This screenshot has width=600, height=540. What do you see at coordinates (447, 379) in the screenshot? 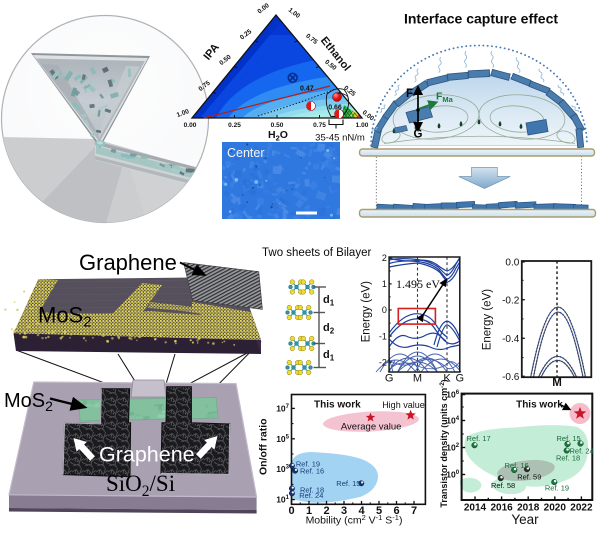
I see `svg-text: K` at bounding box center [447, 379].